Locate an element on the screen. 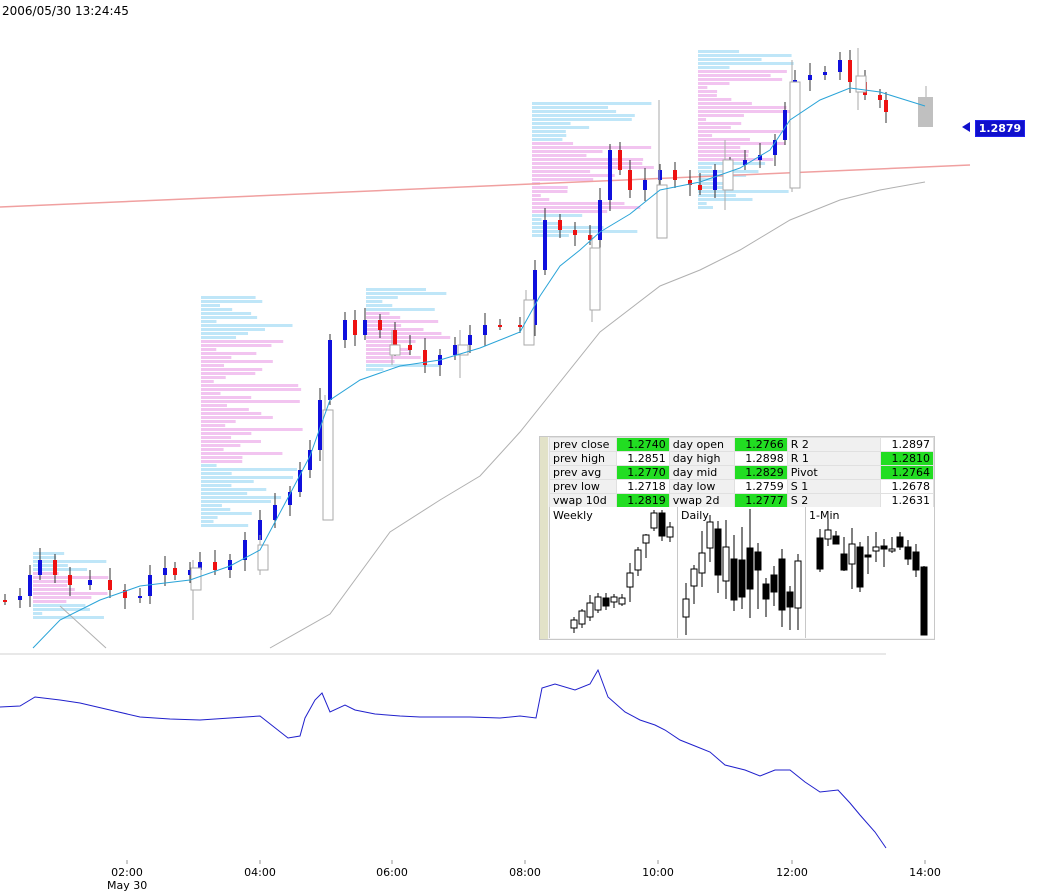  stat-label3: S 1 is located at coordinates (834, 486).